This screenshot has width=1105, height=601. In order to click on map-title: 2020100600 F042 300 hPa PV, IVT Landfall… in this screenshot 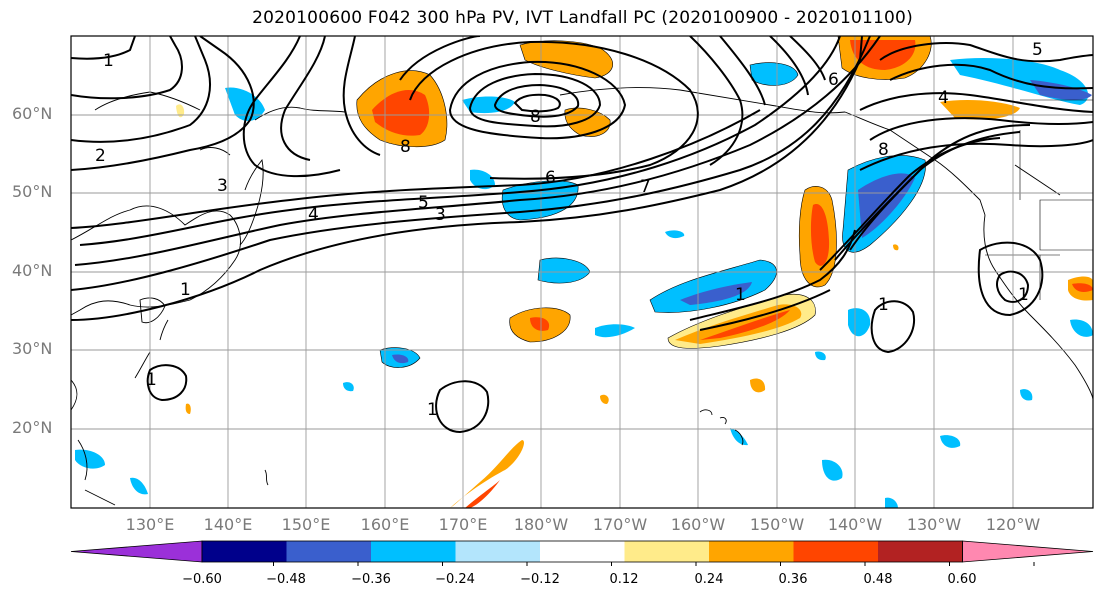, I will do `click(582, 18)`.